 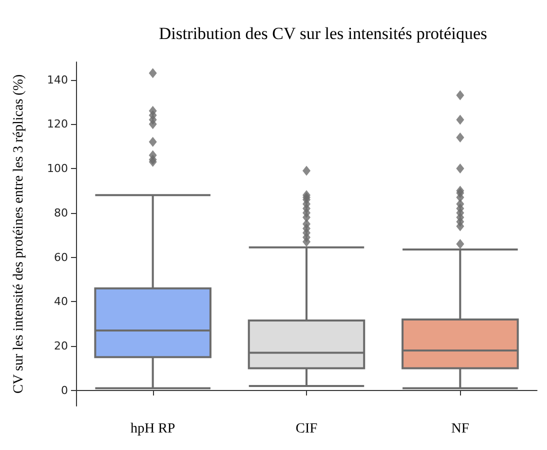 I want to click on y-tick-label: 140, so click(x=57, y=79).